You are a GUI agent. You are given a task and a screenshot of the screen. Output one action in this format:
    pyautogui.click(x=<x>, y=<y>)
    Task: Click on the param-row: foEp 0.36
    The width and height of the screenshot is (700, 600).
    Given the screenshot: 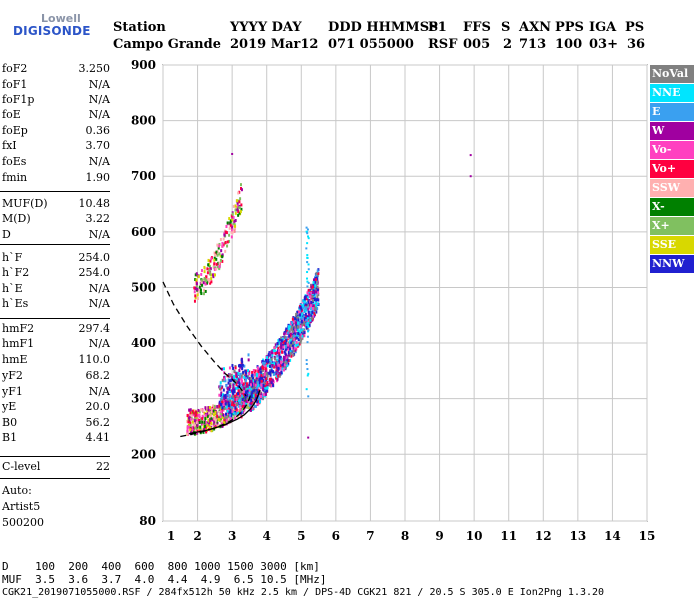 What is the action you would take?
    pyautogui.click(x=56, y=131)
    